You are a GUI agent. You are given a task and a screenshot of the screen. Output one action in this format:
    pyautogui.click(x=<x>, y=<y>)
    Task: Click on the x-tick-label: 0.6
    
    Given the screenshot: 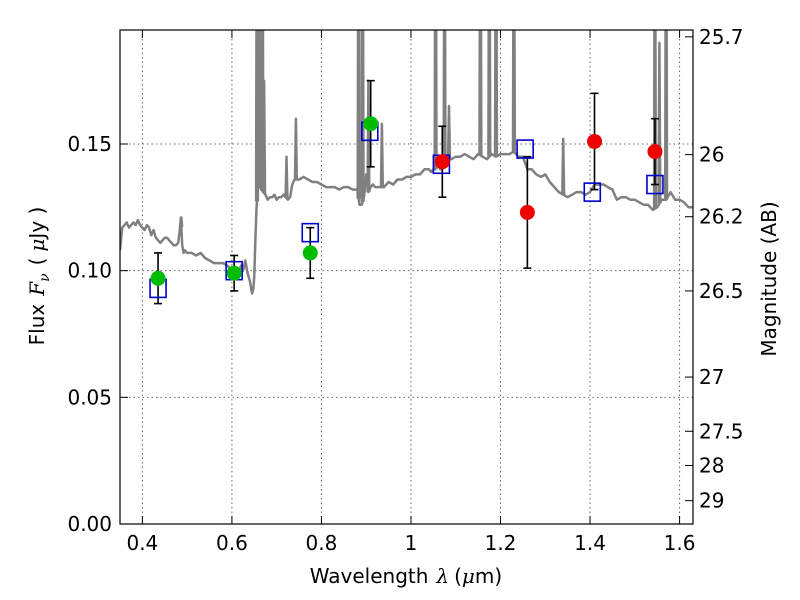 What is the action you would take?
    pyautogui.click(x=232, y=543)
    